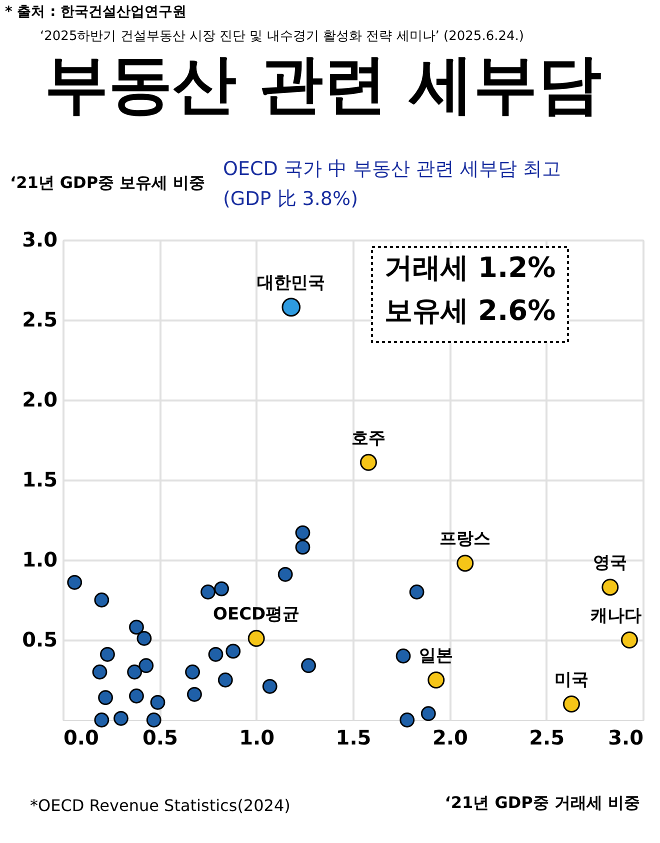  I want to click on x-tick-label: 2.0, so click(450, 738).